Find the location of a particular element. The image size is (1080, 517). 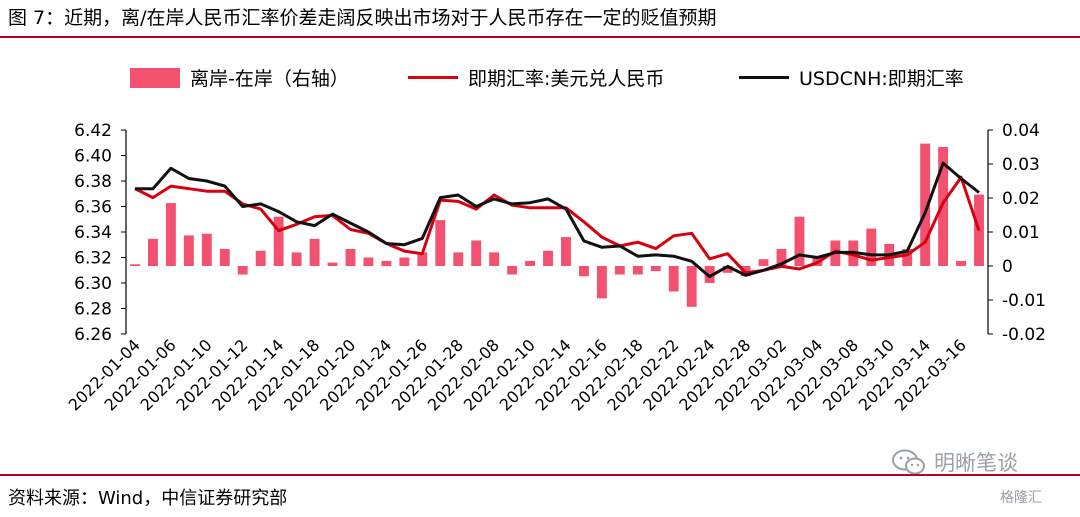

legend-swatch-red-line is located at coordinates (433, 77).